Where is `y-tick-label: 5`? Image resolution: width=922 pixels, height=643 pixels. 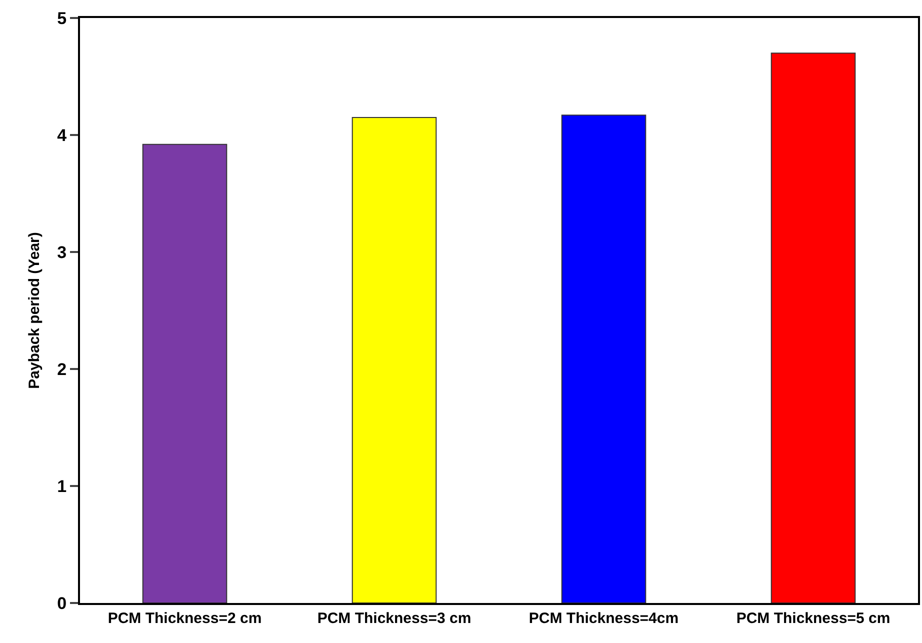
y-tick-label: 5 is located at coordinates (62, 18).